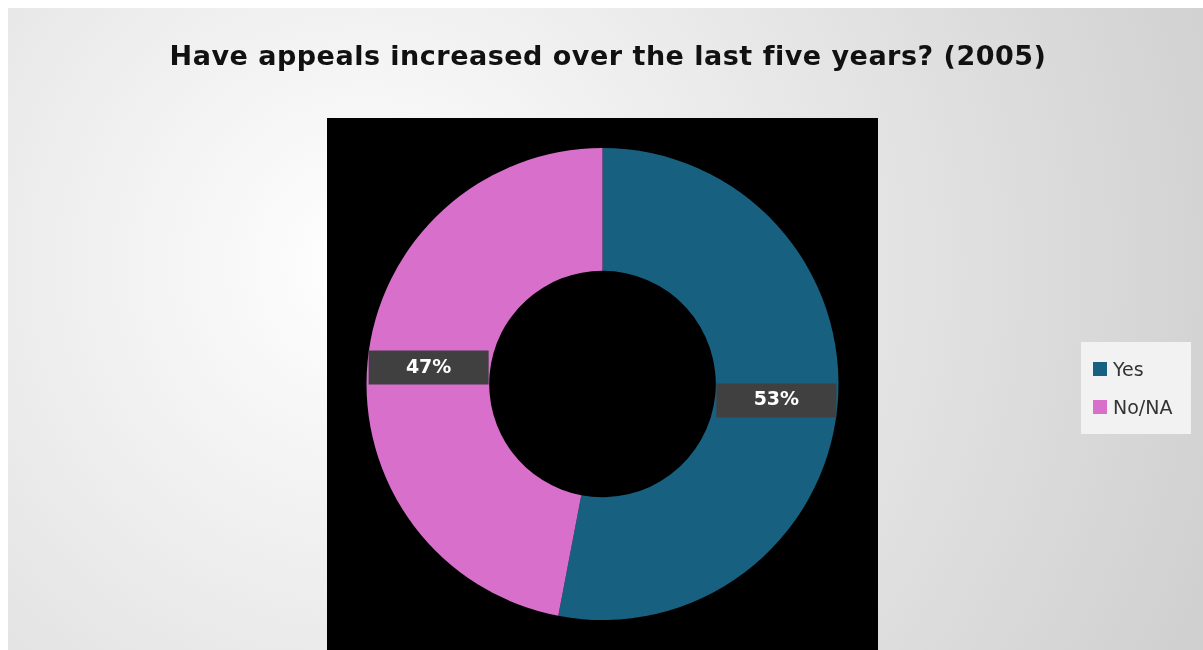 This screenshot has height=650, width=1203. Describe the element at coordinates (776, 398) in the screenshot. I see `data-label: 53%` at that location.